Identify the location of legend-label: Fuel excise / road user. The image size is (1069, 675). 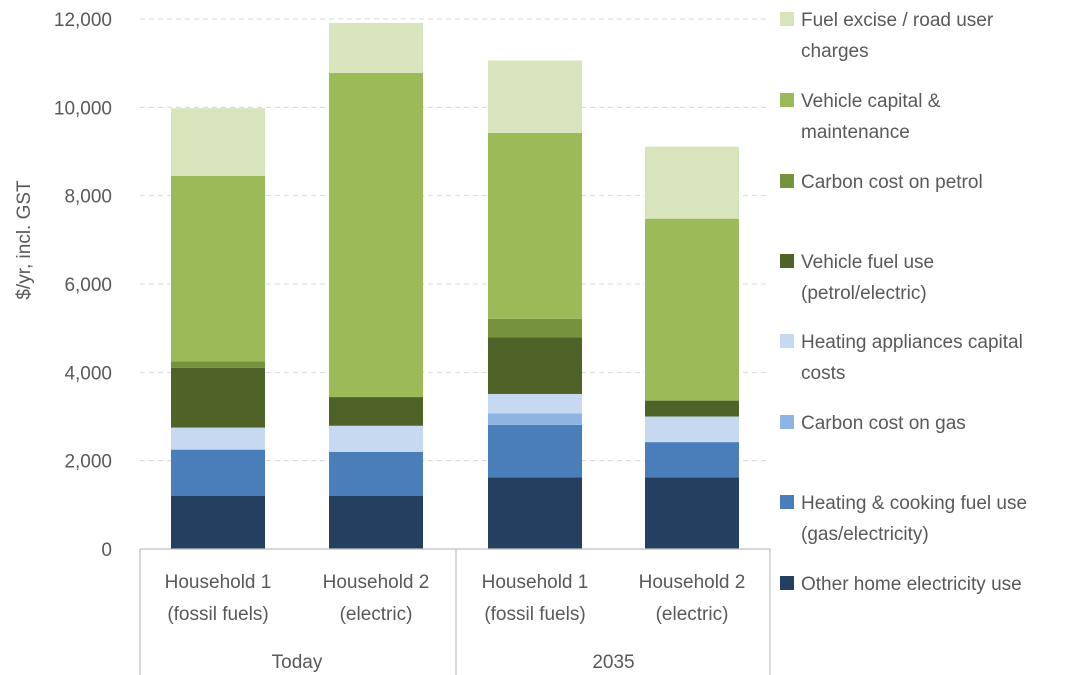
(897, 20).